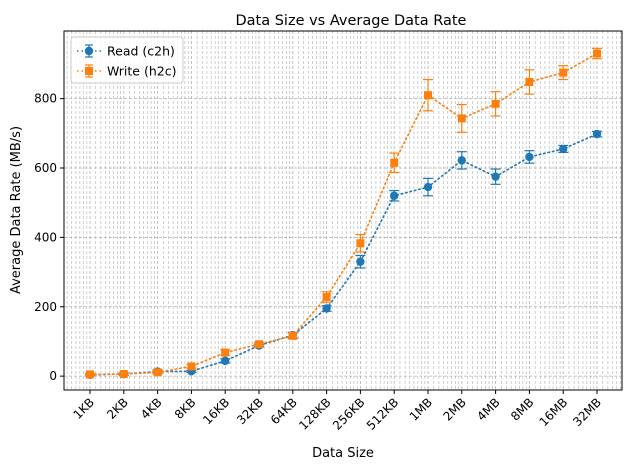  Describe the element at coordinates (348, 413) in the screenshot. I see `x-tick-label: 256KB` at that location.